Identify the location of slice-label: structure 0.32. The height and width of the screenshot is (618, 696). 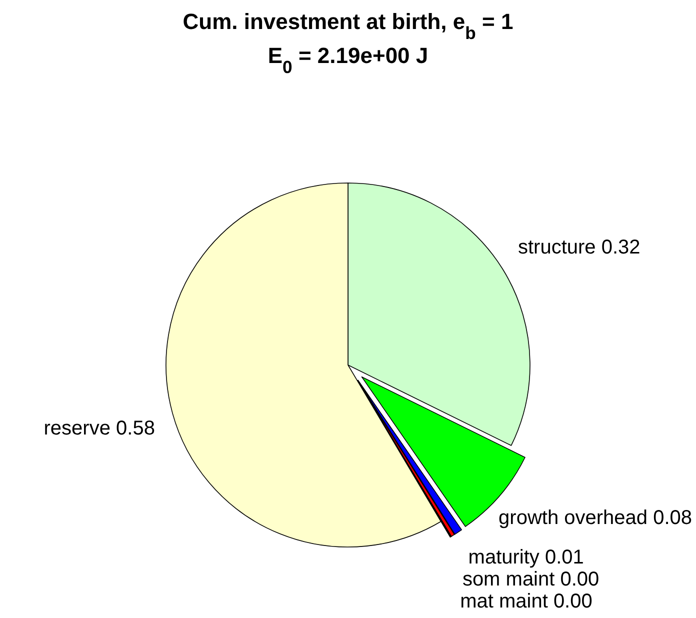
(579, 247).